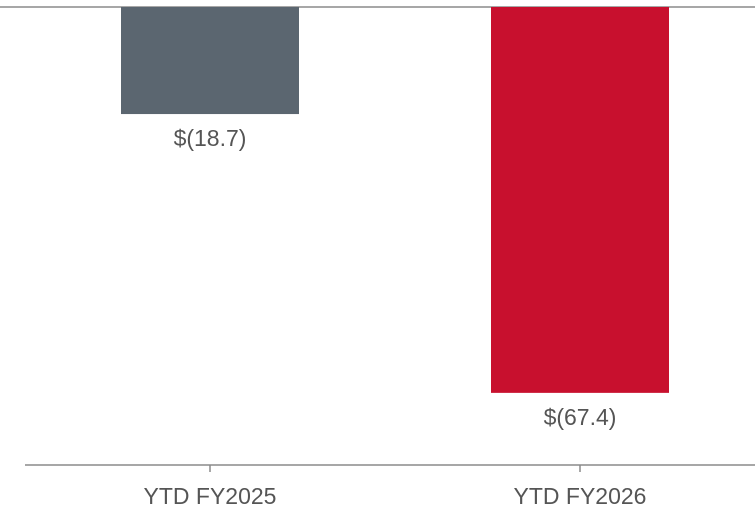 This screenshot has width=755, height=512. I want to click on value-label: $(18.7), so click(210, 138).